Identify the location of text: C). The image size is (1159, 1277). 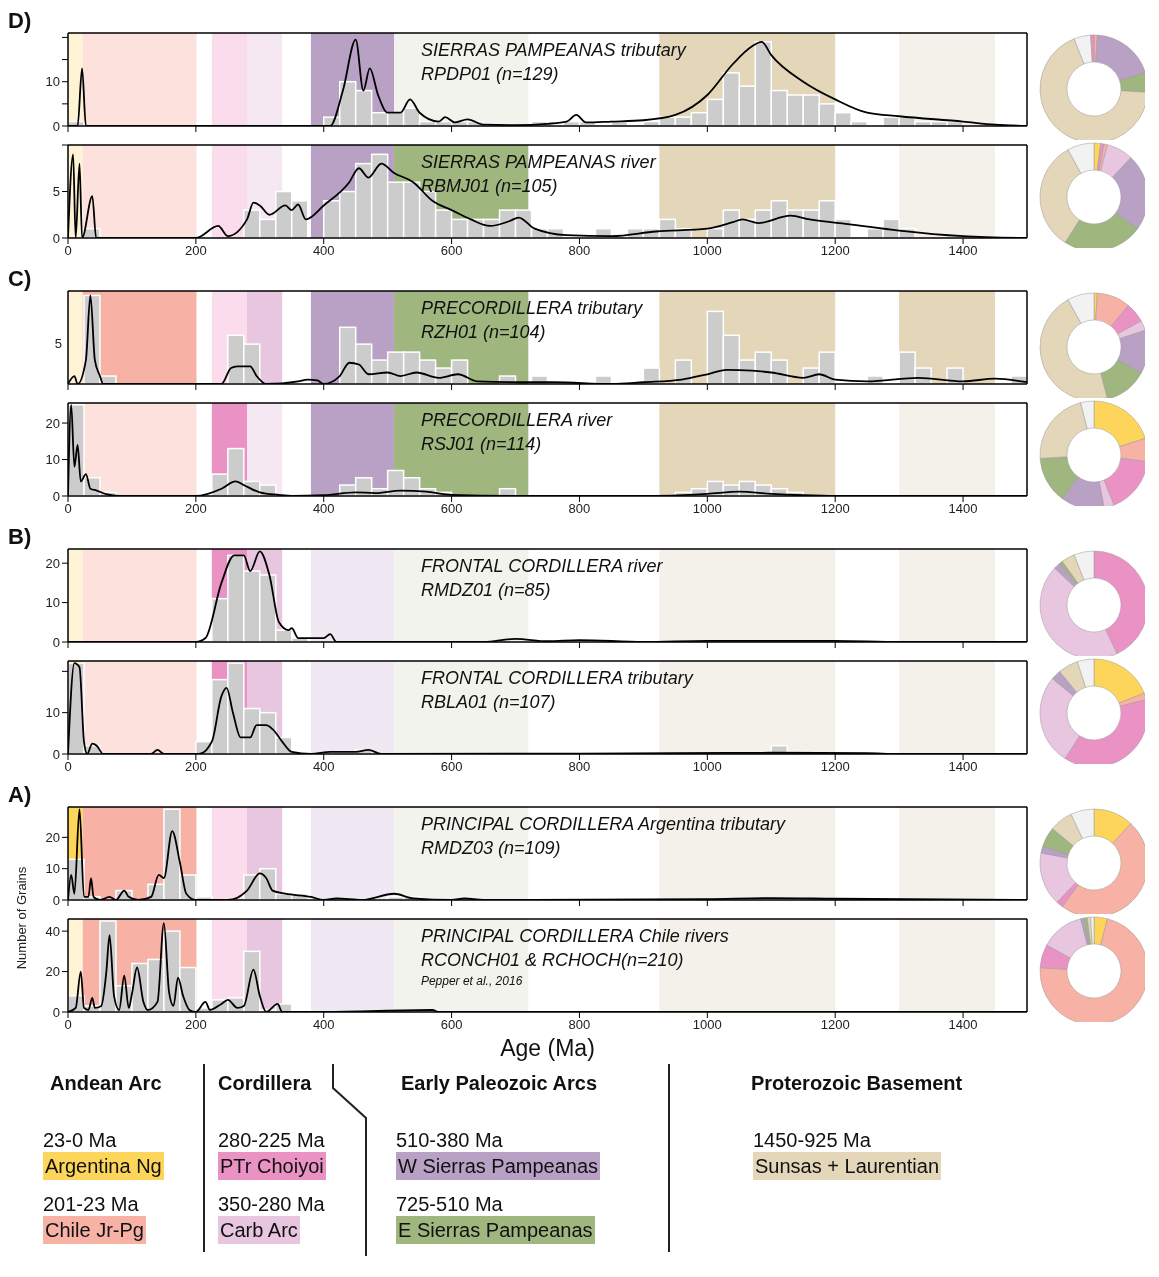
(20, 279).